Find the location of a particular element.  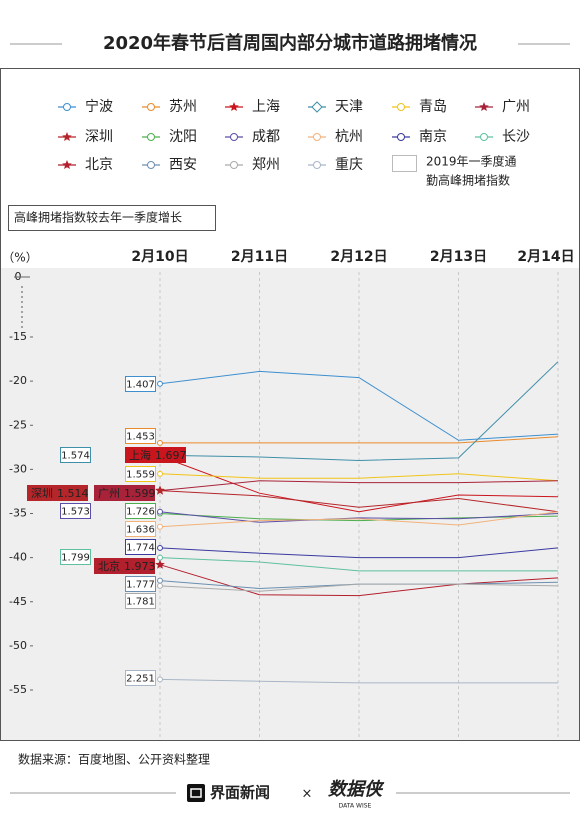

legend-label: 深圳 is located at coordinates (99, 137).